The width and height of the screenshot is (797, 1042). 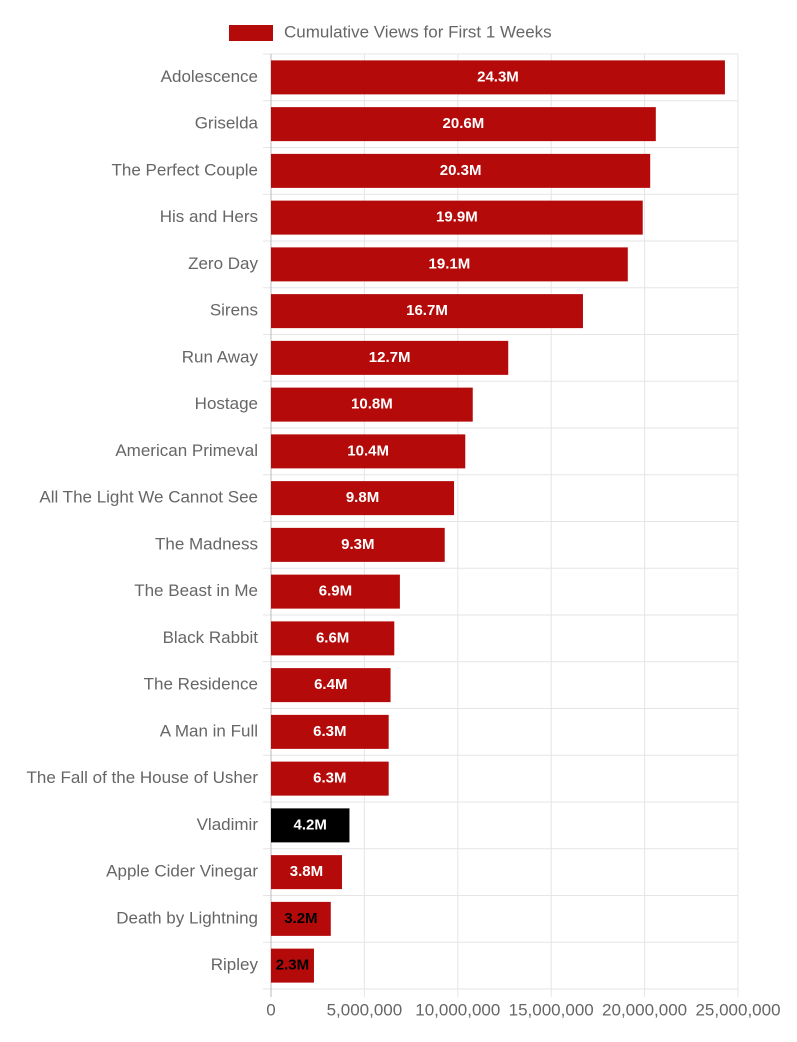 I want to click on y-tick-label: The Residence, so click(x=201, y=684).